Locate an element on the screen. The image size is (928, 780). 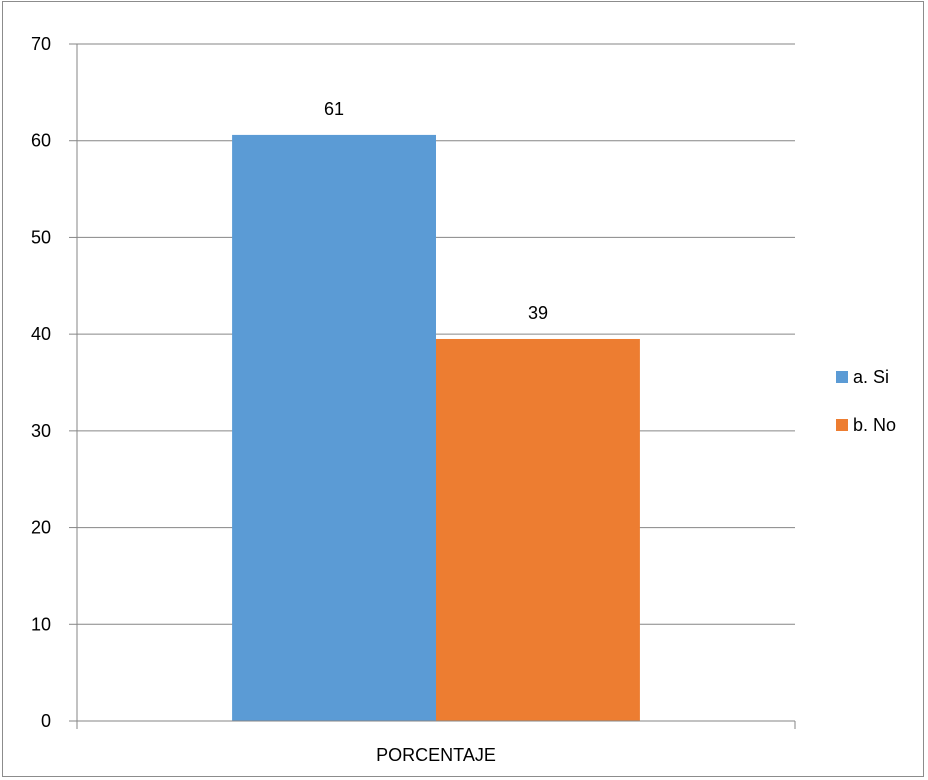
legend-label: b. No is located at coordinates (874, 425).